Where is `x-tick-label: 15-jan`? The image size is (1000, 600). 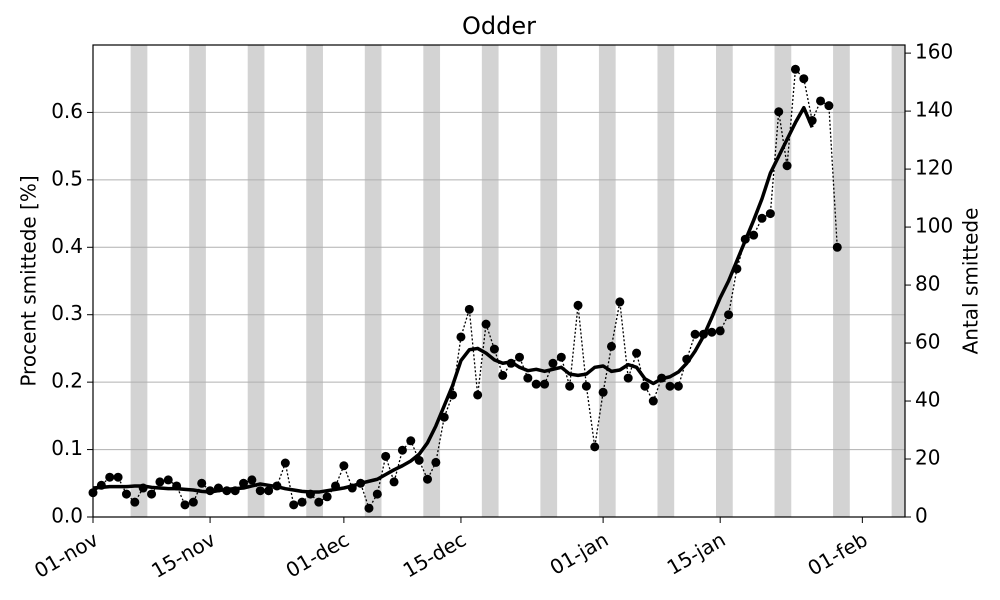 x-tick-label: 15-jan is located at coordinates (696, 553).